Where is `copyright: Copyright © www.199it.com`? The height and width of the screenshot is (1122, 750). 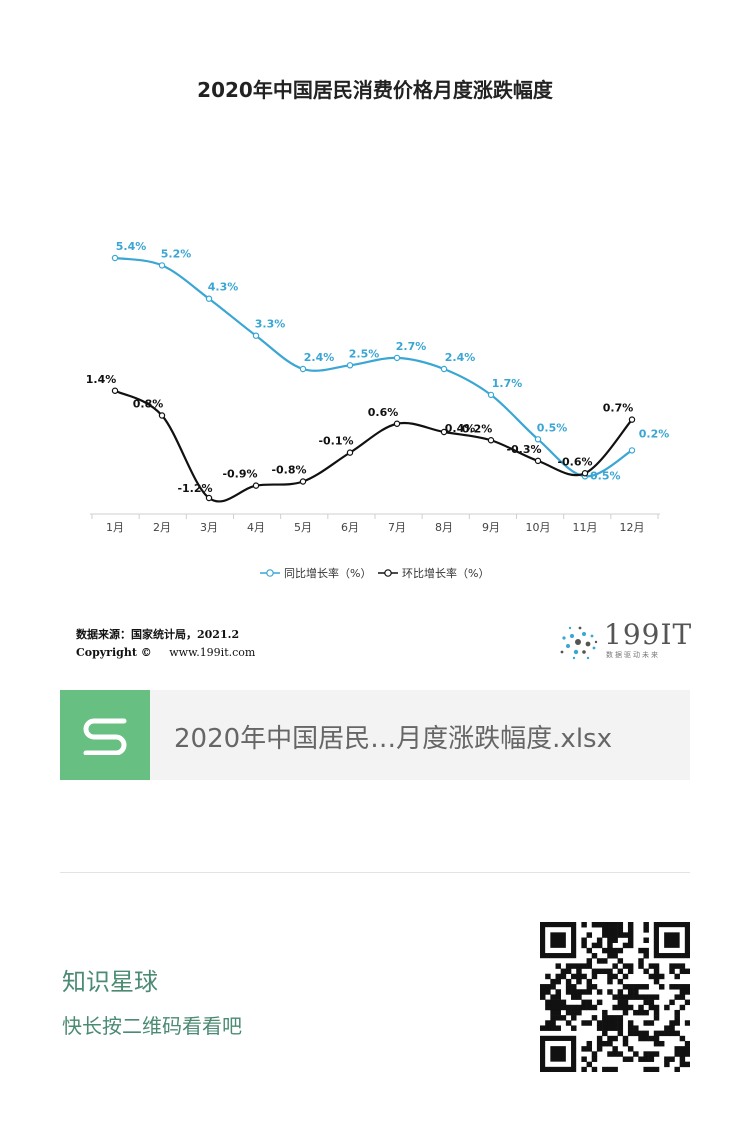
copyright: Copyright © www.199it.com is located at coordinates (165, 652).